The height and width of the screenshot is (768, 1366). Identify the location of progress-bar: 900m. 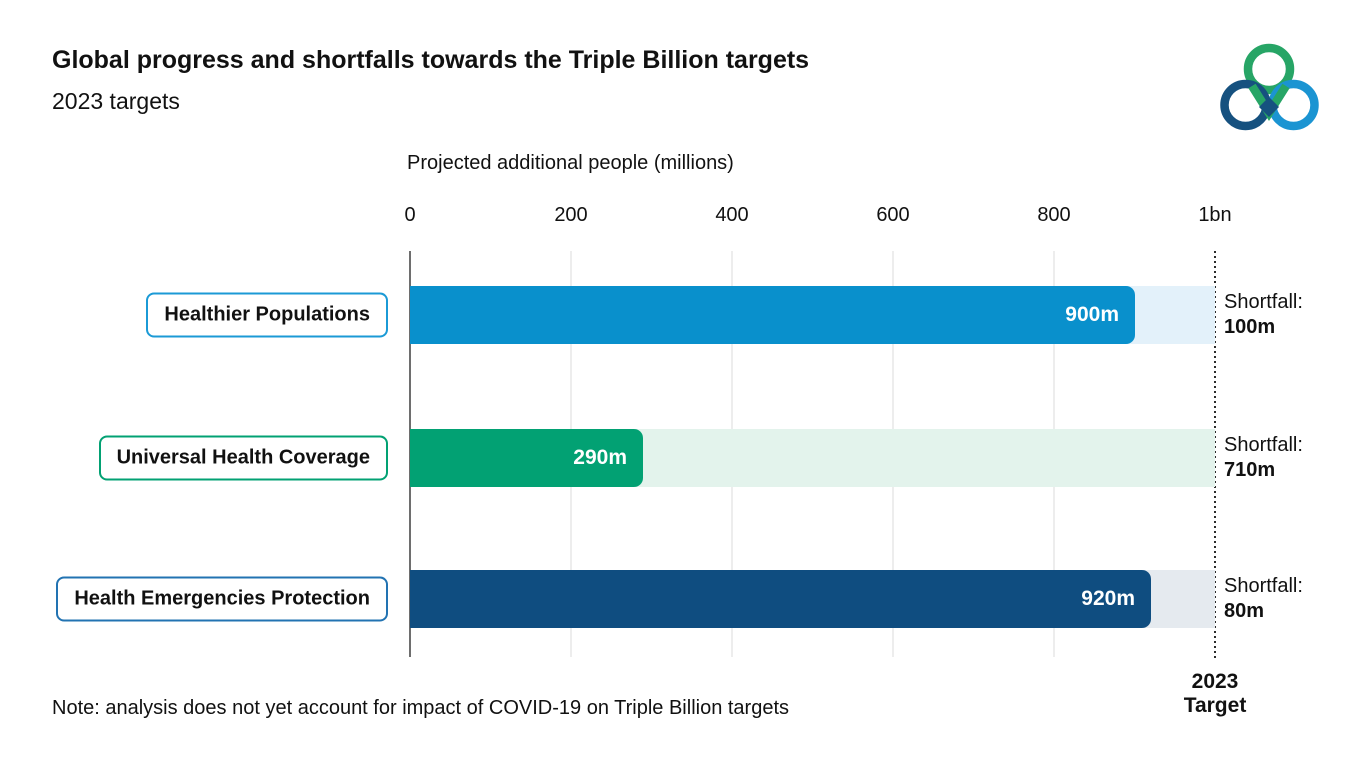
(772, 315).